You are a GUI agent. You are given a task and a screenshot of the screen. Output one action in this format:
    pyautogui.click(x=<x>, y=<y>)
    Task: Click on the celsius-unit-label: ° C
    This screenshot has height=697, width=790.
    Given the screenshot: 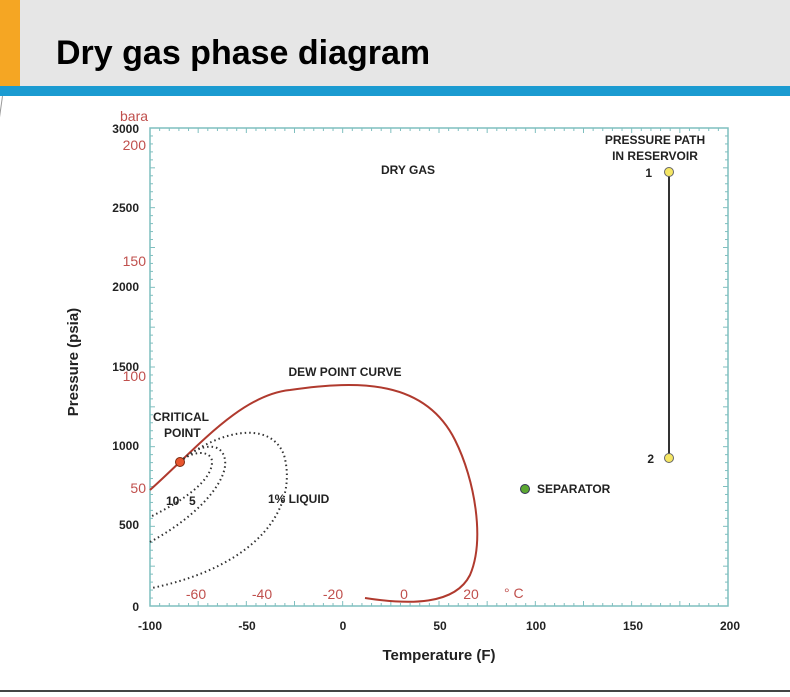 What is the action you would take?
    pyautogui.click(x=514, y=593)
    